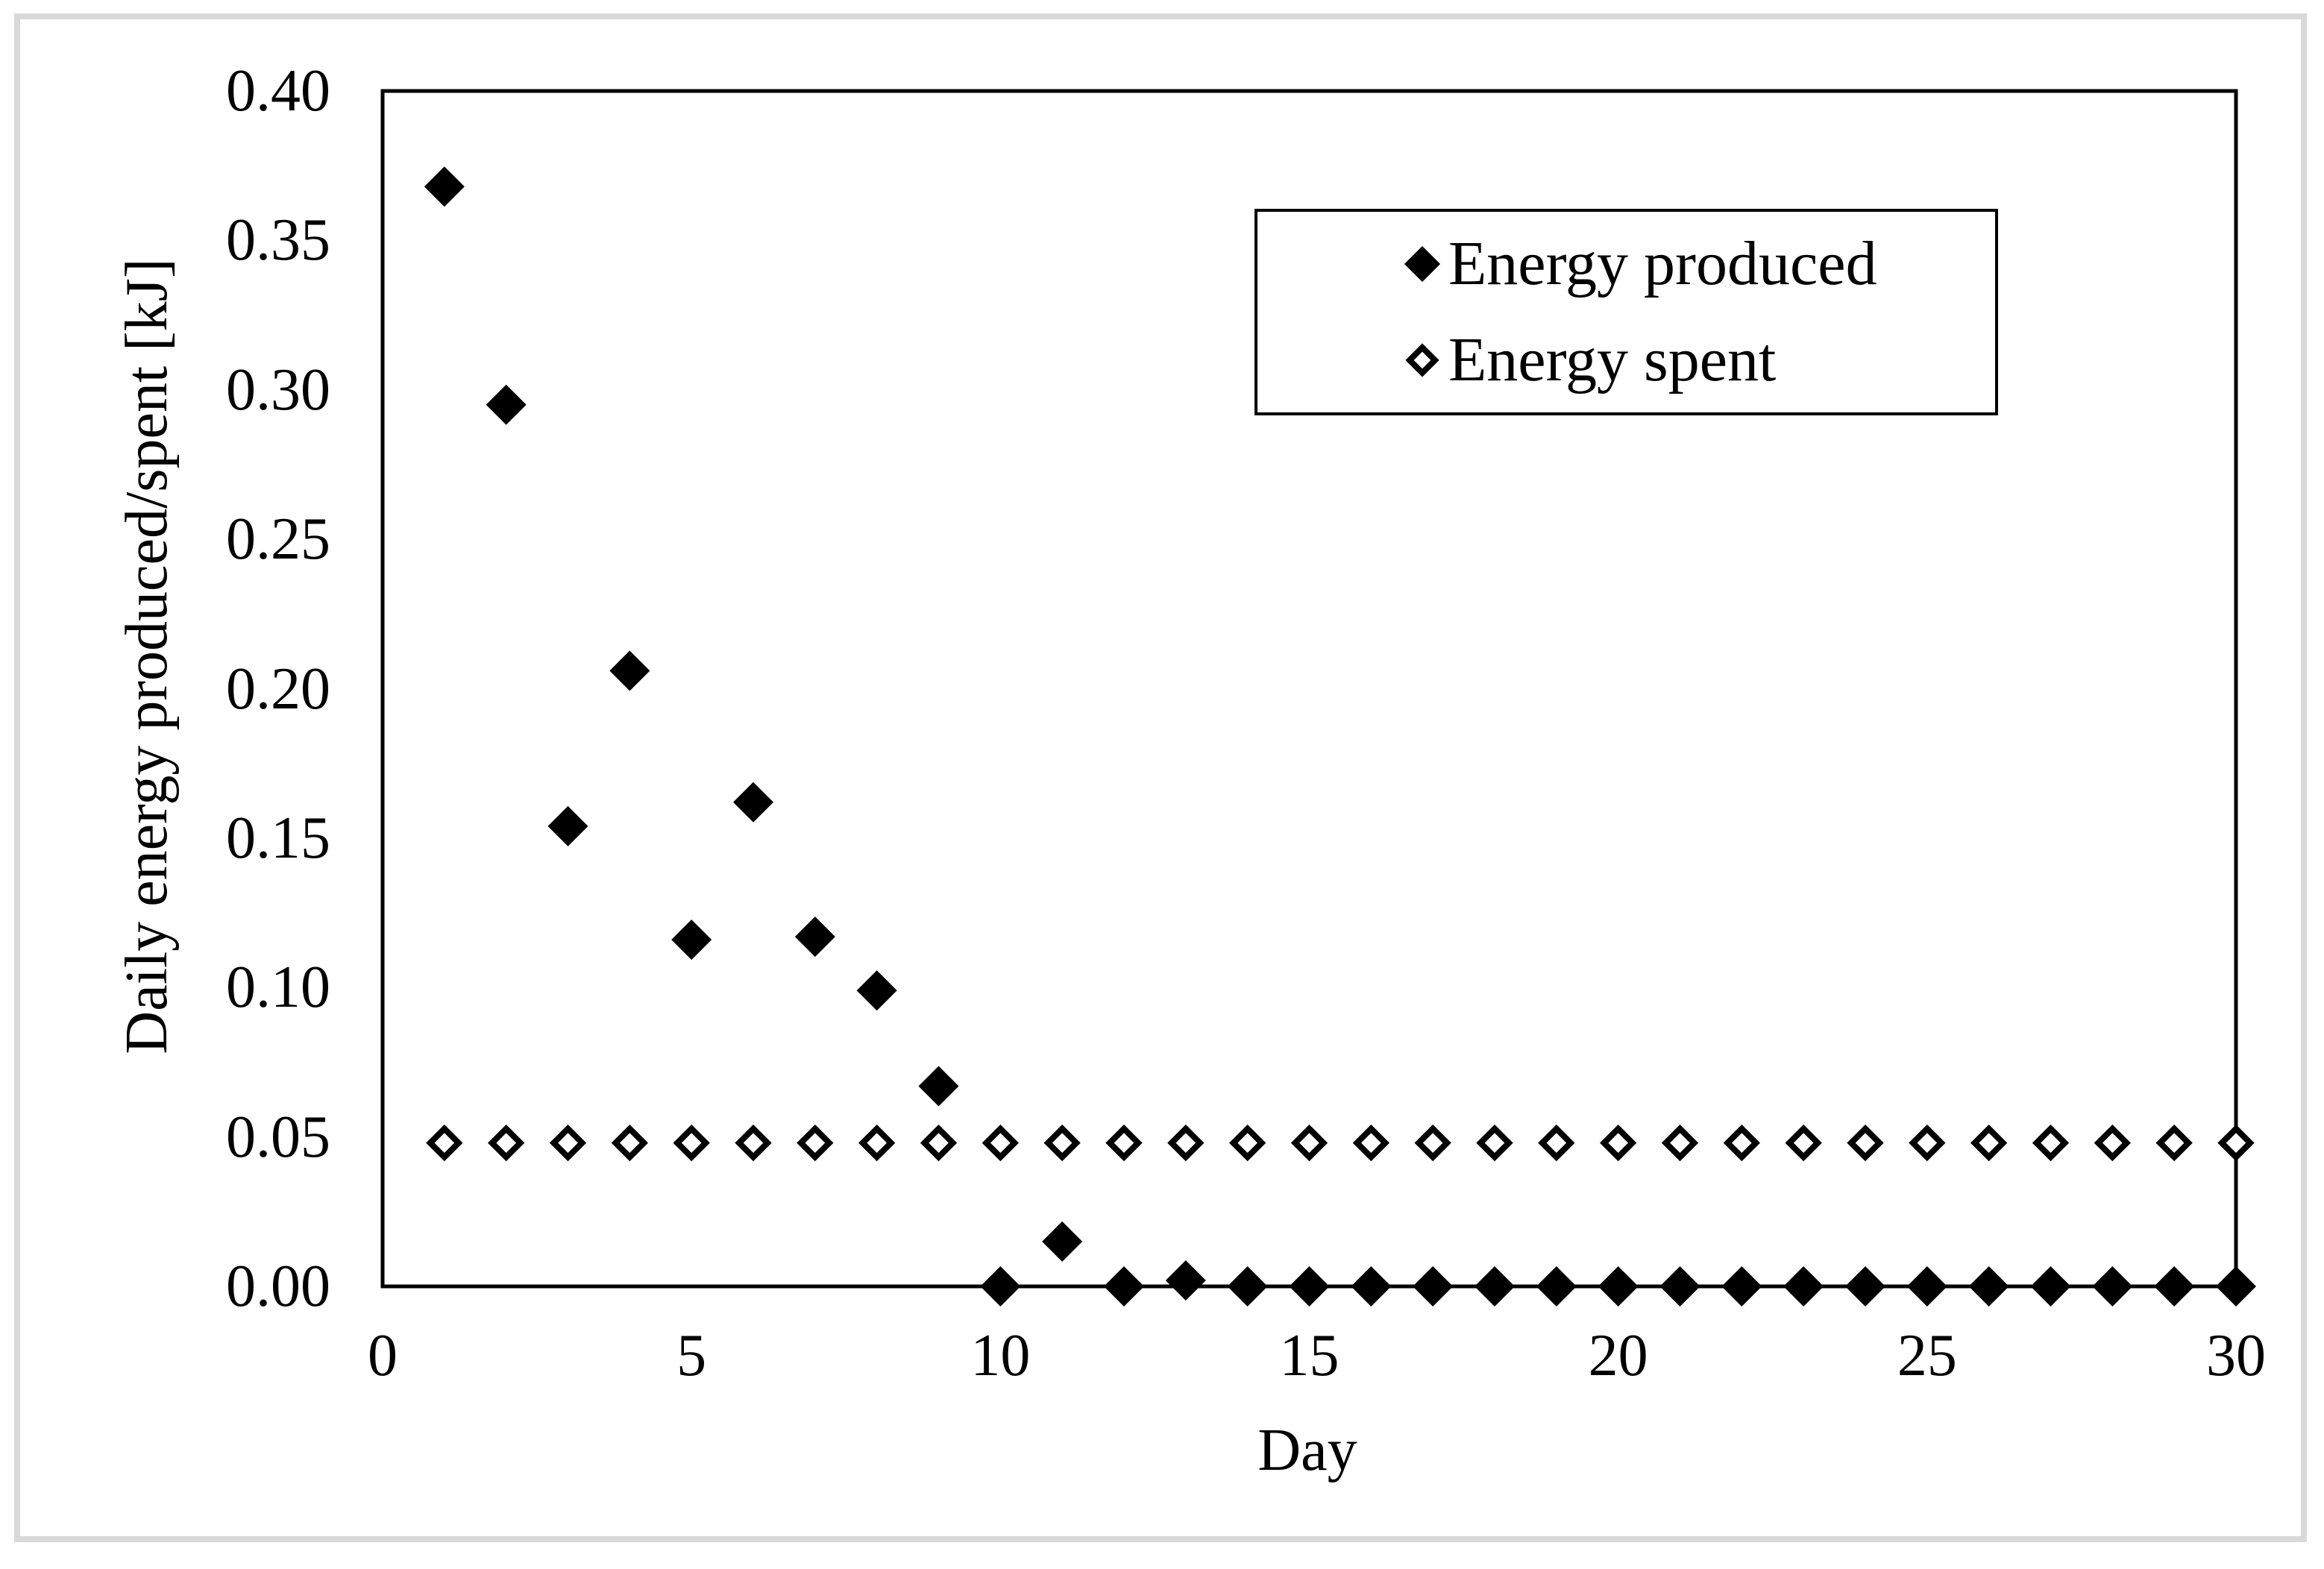 The image size is (2324, 1569). I want to click on y-tick-label: 0.10, so click(278, 988).